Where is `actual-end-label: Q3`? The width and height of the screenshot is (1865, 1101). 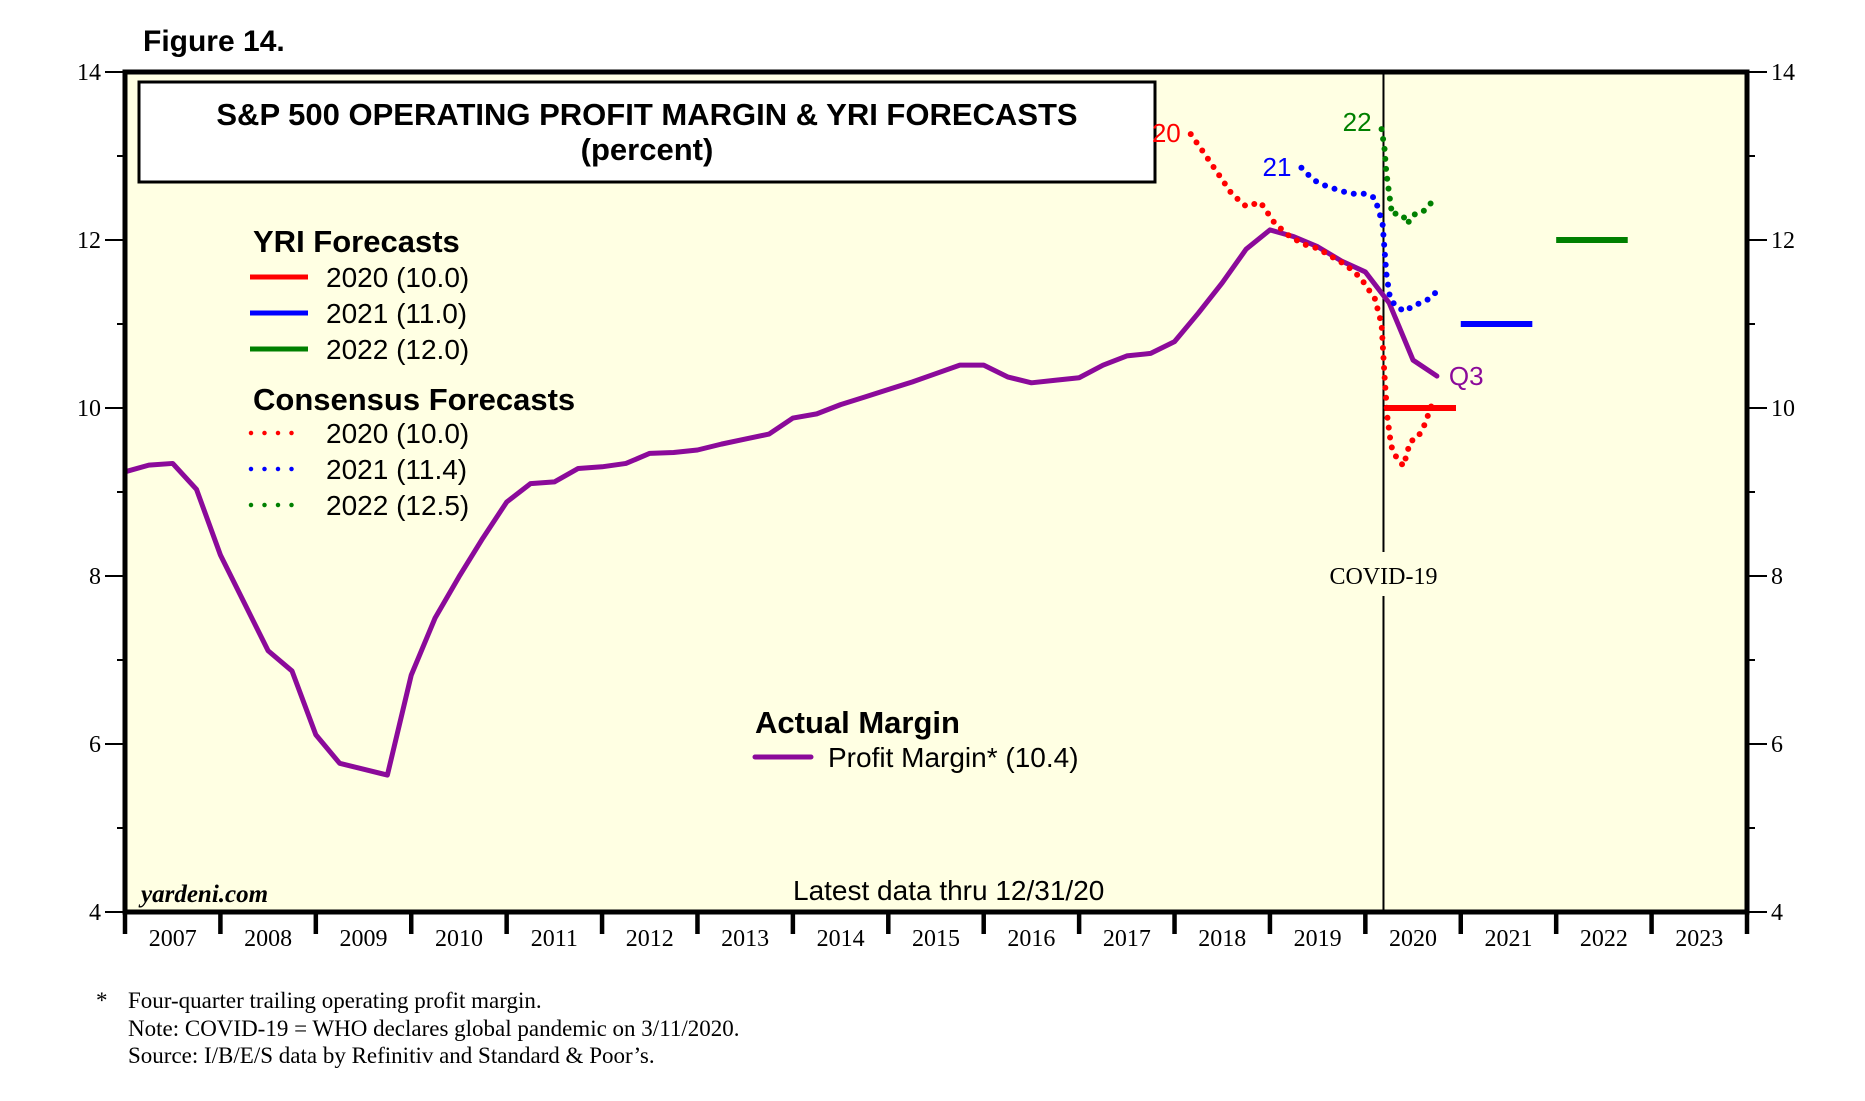 actual-end-label: Q3 is located at coordinates (1466, 376).